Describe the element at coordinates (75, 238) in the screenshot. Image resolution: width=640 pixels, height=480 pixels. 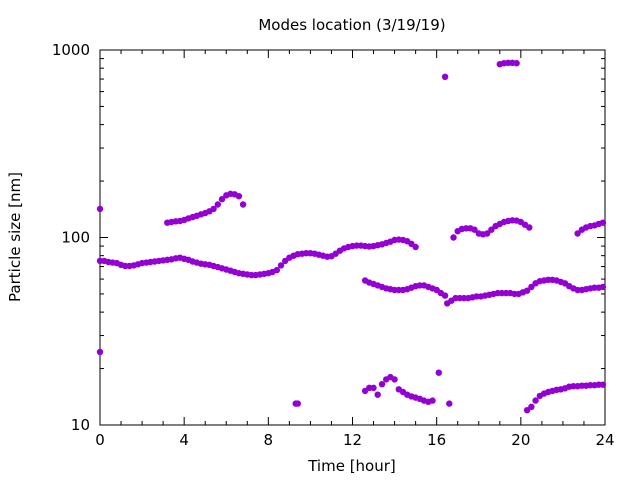
I see `y-tick-label: 100` at that location.